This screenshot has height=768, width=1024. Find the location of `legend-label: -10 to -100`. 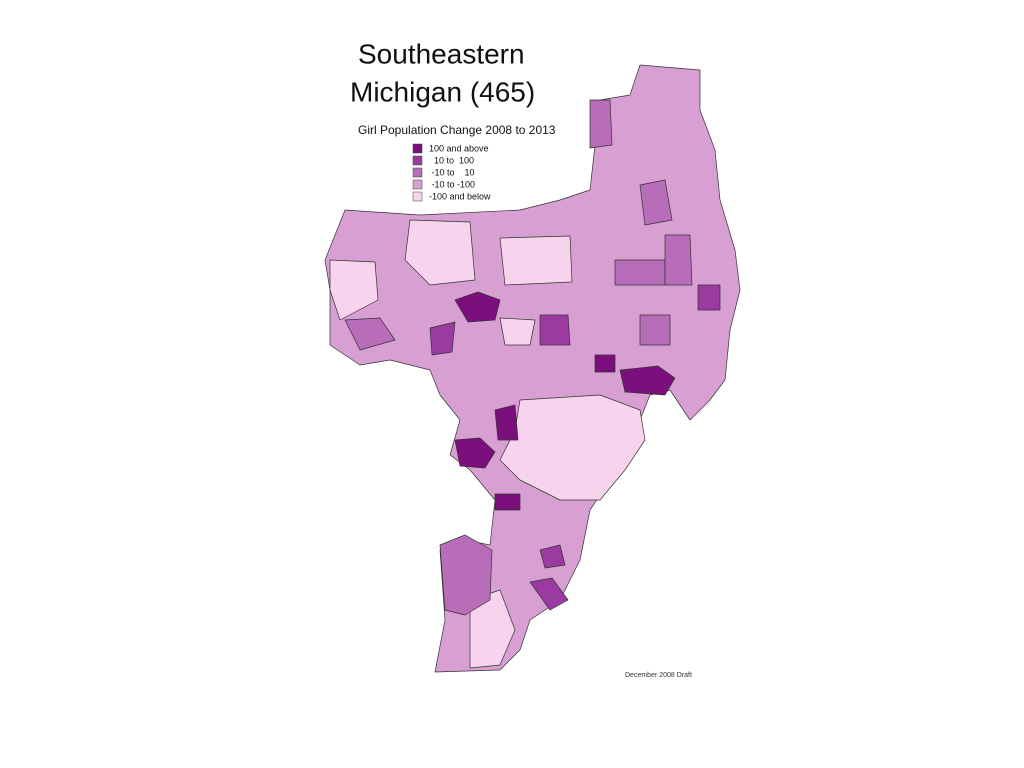

legend-label: -10 to -100 is located at coordinates (452, 184).